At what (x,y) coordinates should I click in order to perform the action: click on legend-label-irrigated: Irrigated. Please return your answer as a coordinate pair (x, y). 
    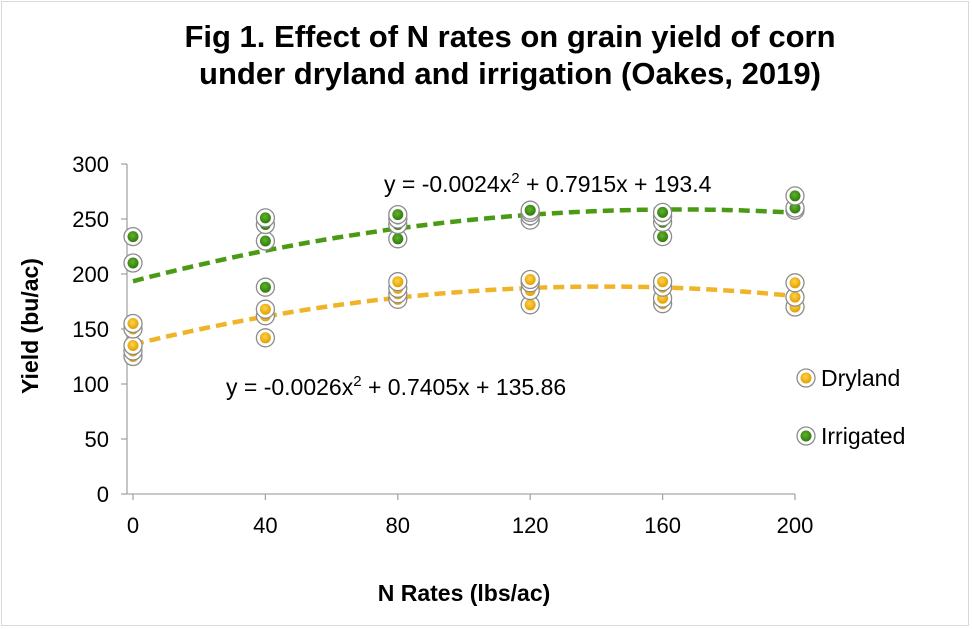
    Looking at the image, I should click on (863, 436).